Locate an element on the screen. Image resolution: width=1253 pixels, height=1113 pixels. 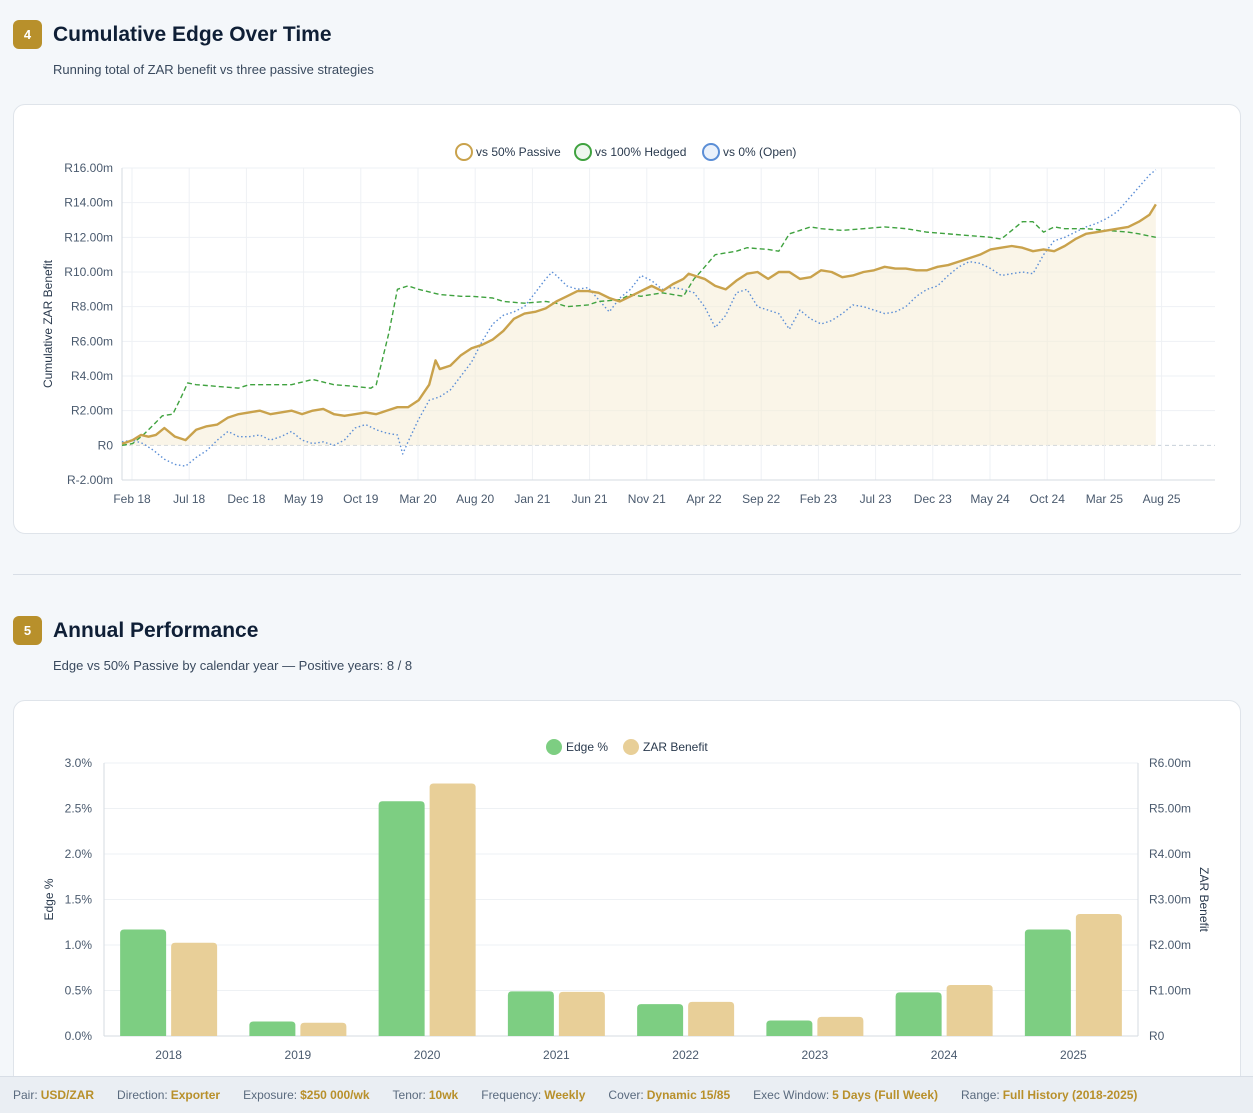
legend-label: Edge % is located at coordinates (587, 747).